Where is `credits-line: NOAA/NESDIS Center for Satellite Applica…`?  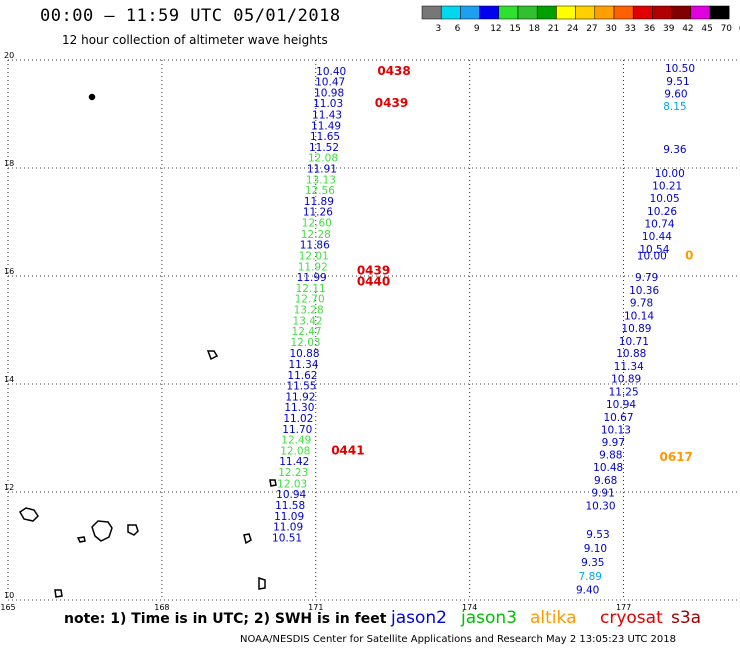 credits-line: NOAA/NESDIS Center for Satellite Applica… is located at coordinates (458, 639).